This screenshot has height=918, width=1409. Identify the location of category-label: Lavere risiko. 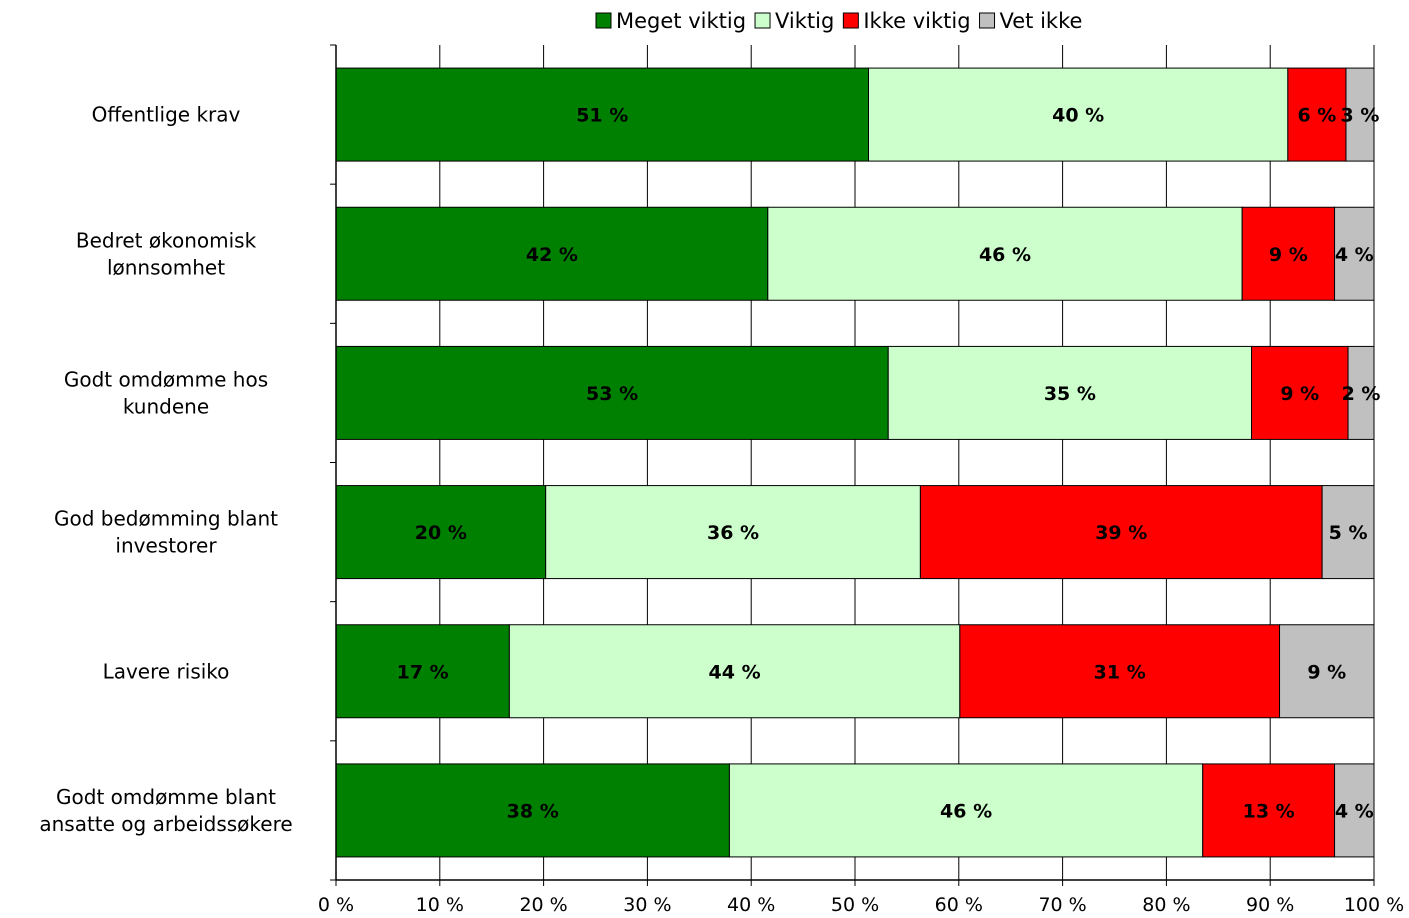
(166, 671).